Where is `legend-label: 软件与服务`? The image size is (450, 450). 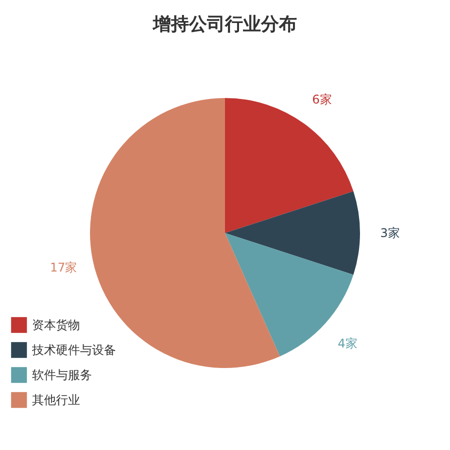
legend-label: 软件与服务 is located at coordinates (62, 375).